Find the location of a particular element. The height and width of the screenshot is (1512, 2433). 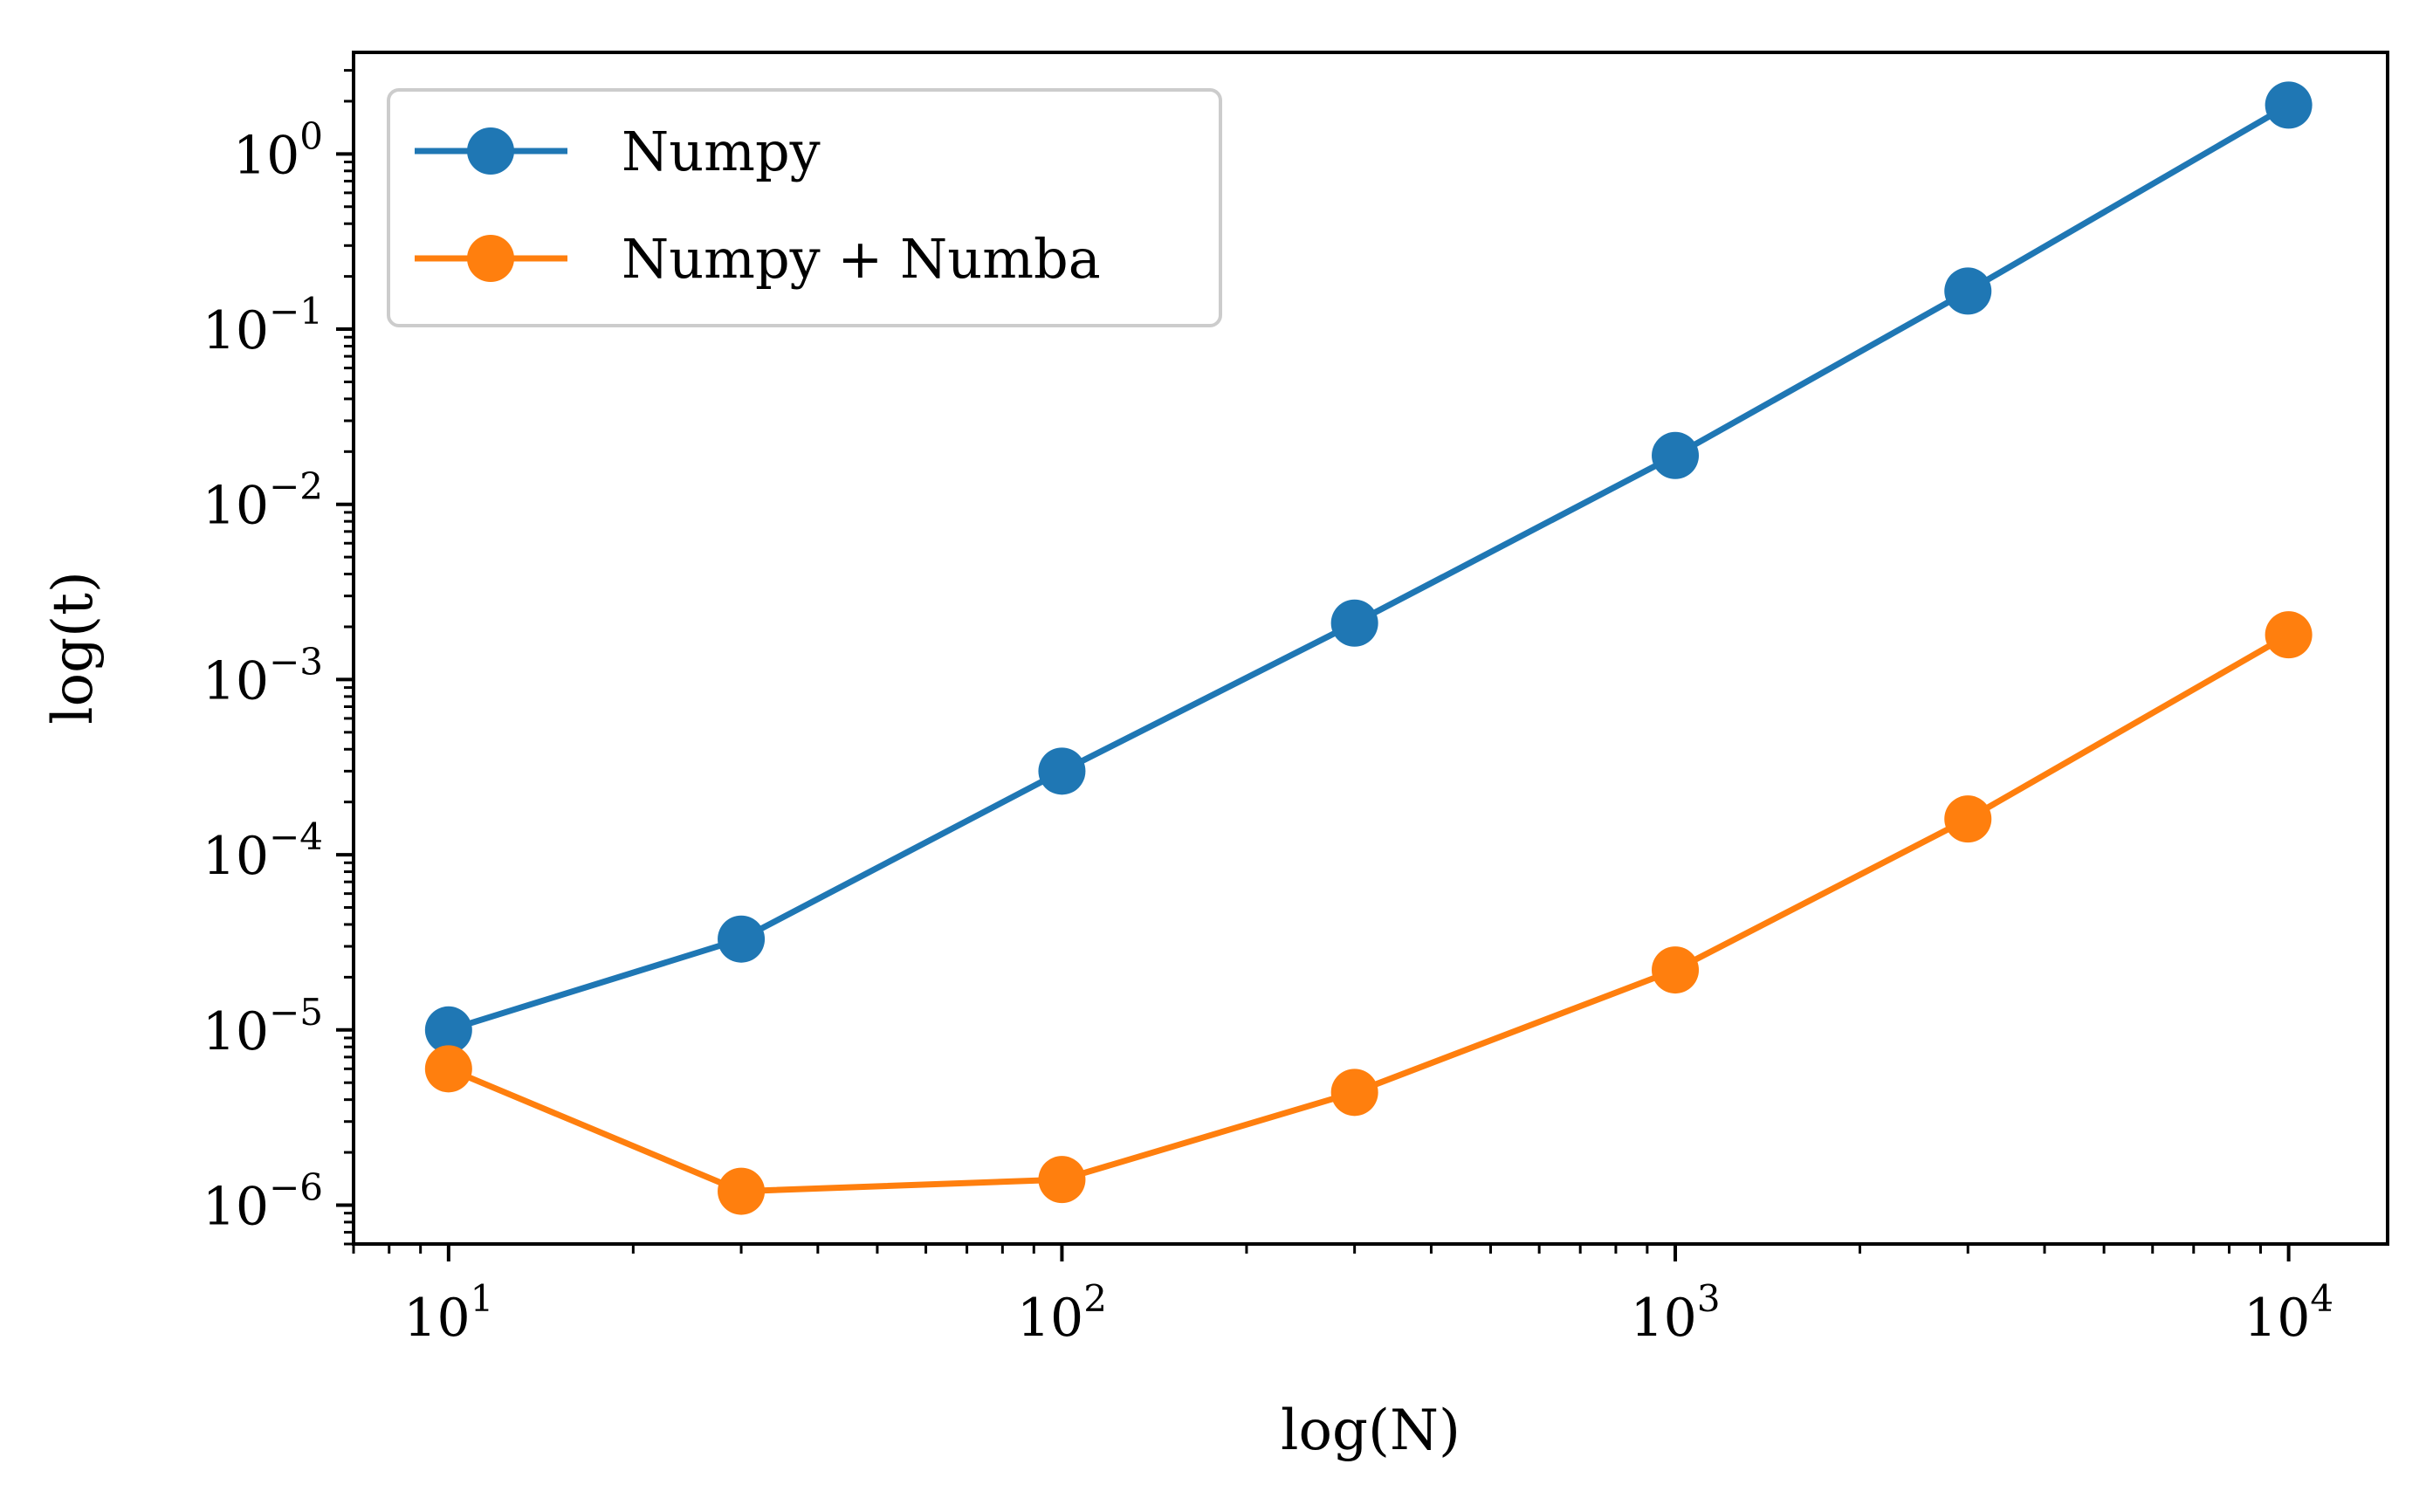

y-tick-label: 10⁰ is located at coordinates (278, 150).